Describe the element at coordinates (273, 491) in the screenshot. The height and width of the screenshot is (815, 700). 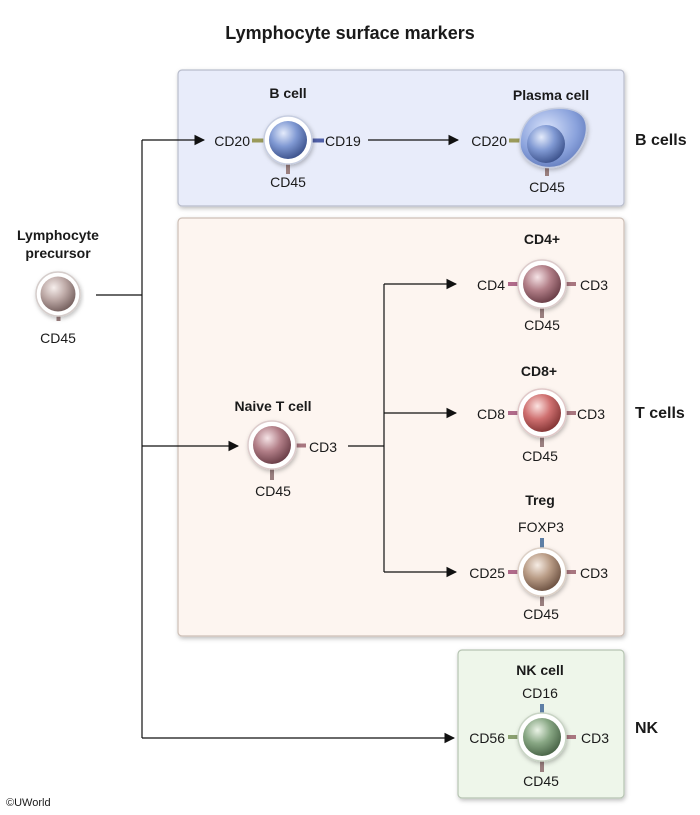
I see `naive-t-cell-marker-cd45: CD45` at that location.